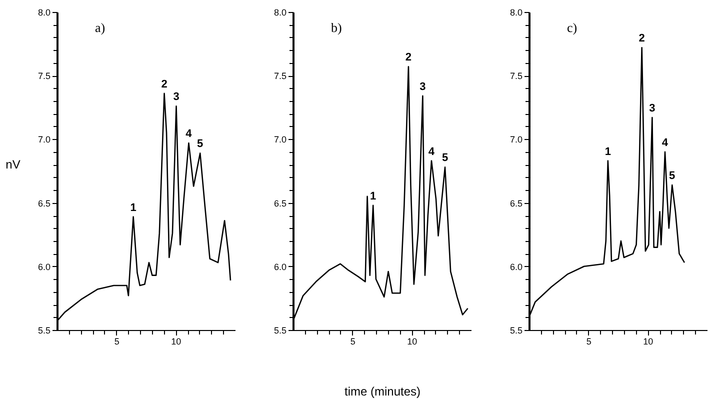  What do you see at coordinates (13, 165) in the screenshot?
I see `y-axis-title: nV` at bounding box center [13, 165].